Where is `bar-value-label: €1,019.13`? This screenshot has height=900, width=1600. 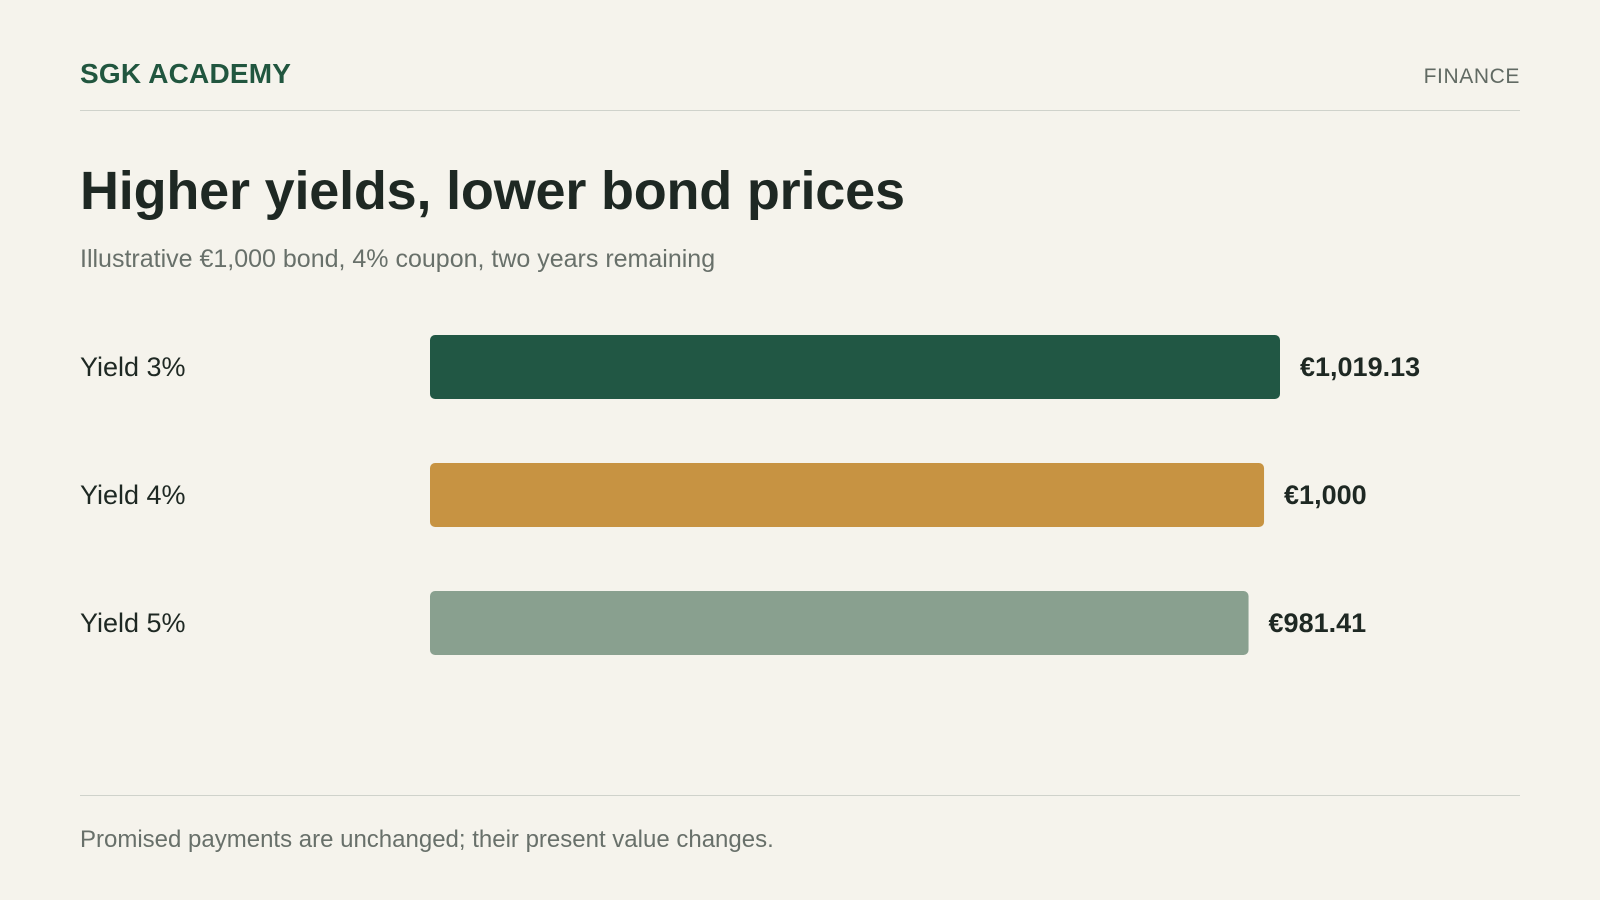
bar-value-label: €1,019.13 is located at coordinates (1360, 367).